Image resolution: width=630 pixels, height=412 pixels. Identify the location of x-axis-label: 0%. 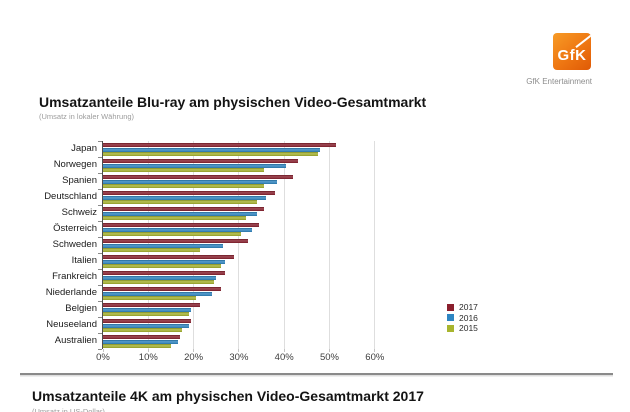
(103, 357).